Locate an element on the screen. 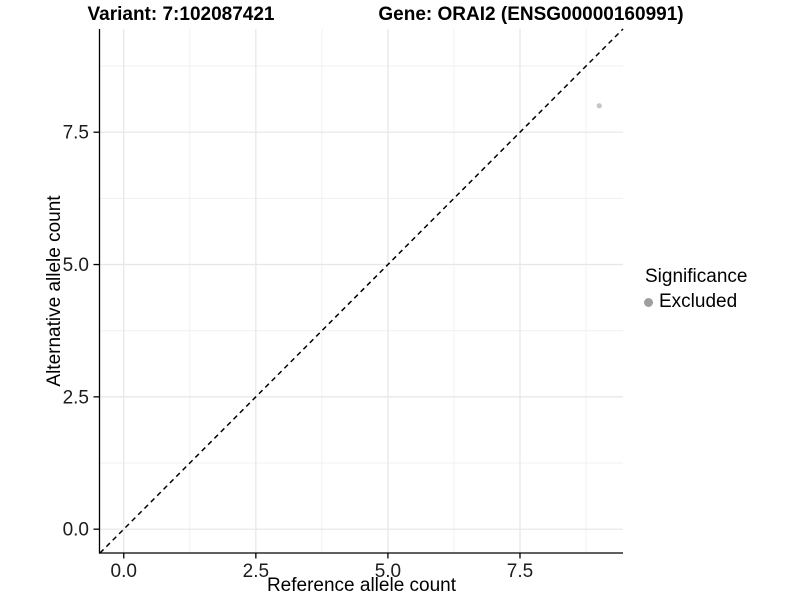 The width and height of the screenshot is (800, 600). legend-item-excluded: Excluded is located at coordinates (693, 302).